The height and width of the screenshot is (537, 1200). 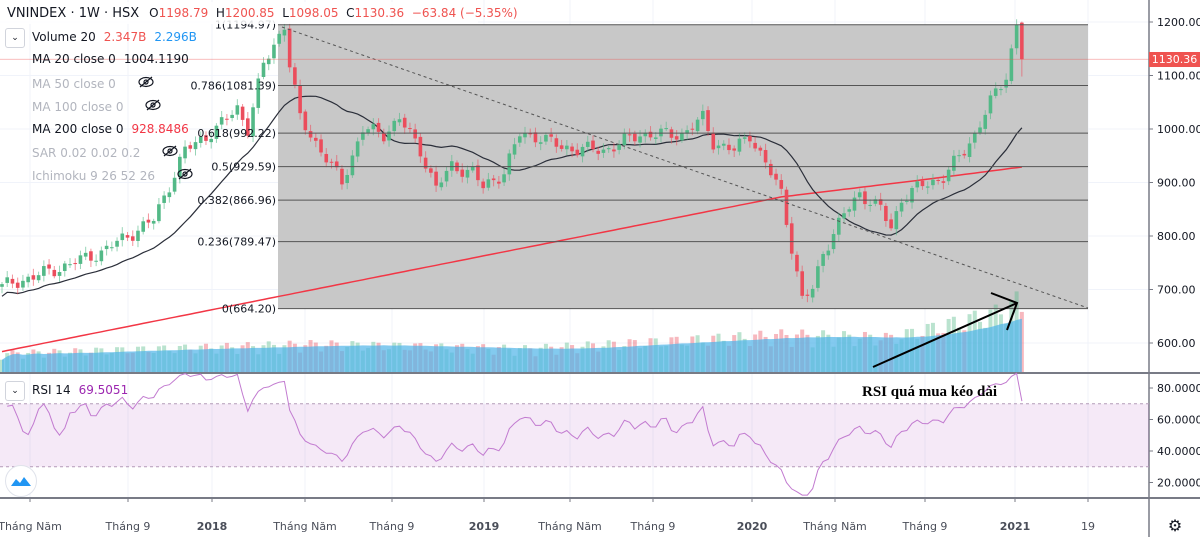 I want to click on collapse-indicators-button: ⌄, so click(x=15, y=38).